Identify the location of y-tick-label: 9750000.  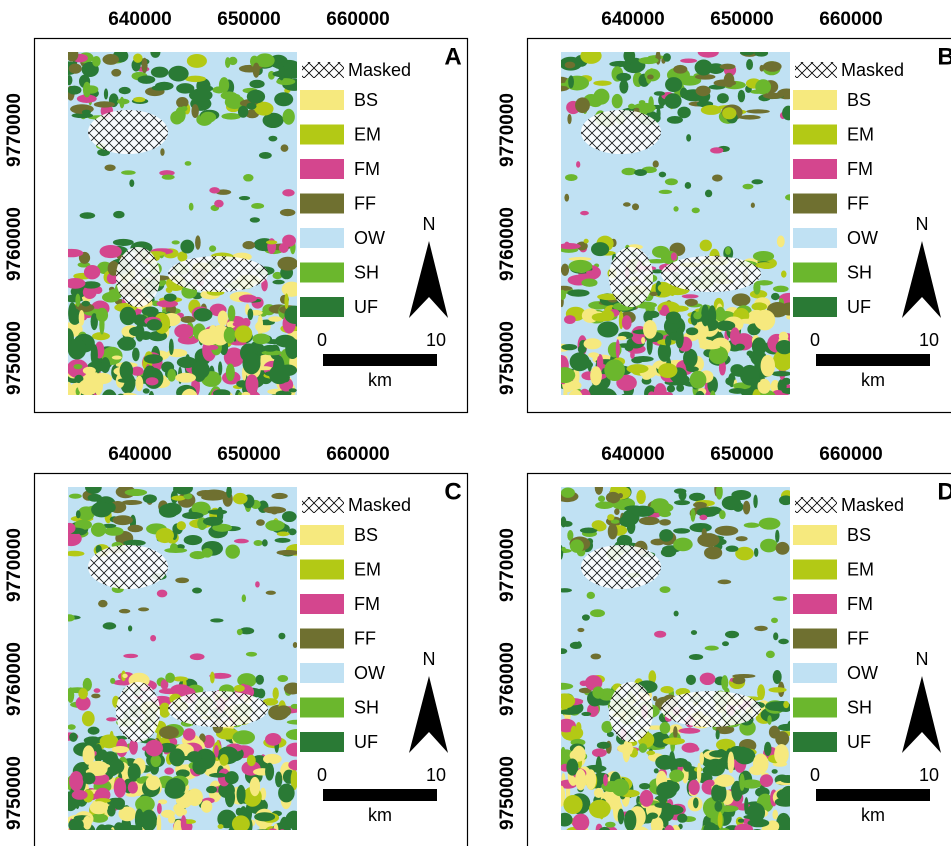
(14, 793).